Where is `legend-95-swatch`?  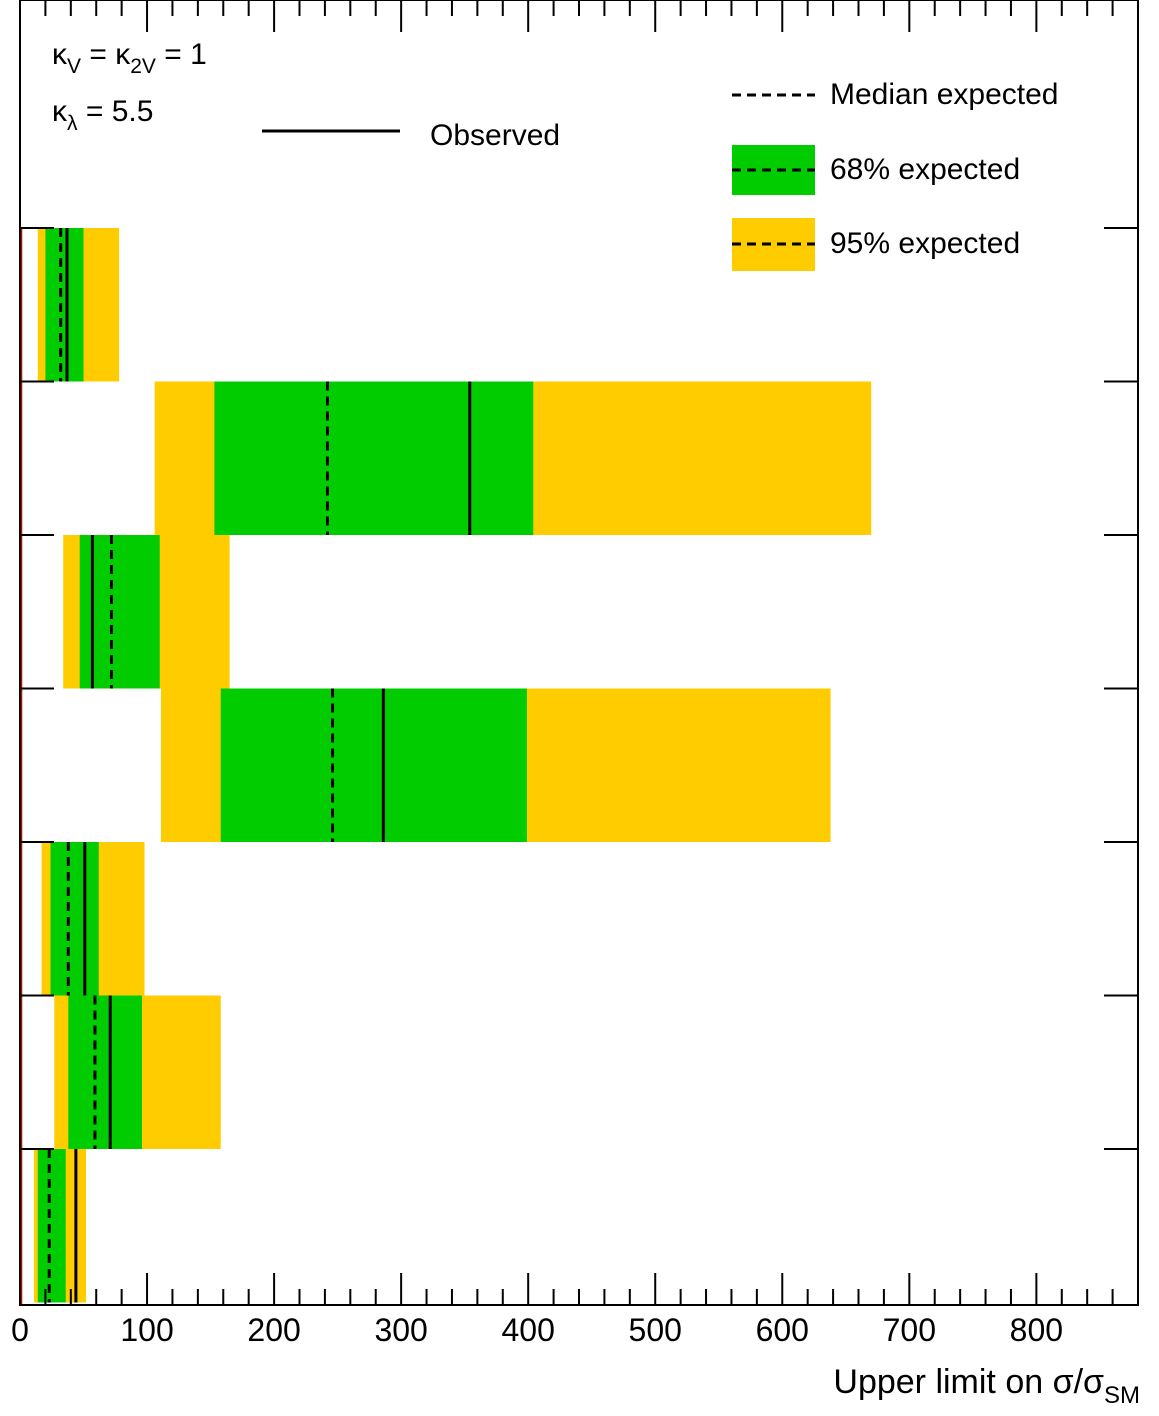
legend-95-swatch is located at coordinates (773, 244).